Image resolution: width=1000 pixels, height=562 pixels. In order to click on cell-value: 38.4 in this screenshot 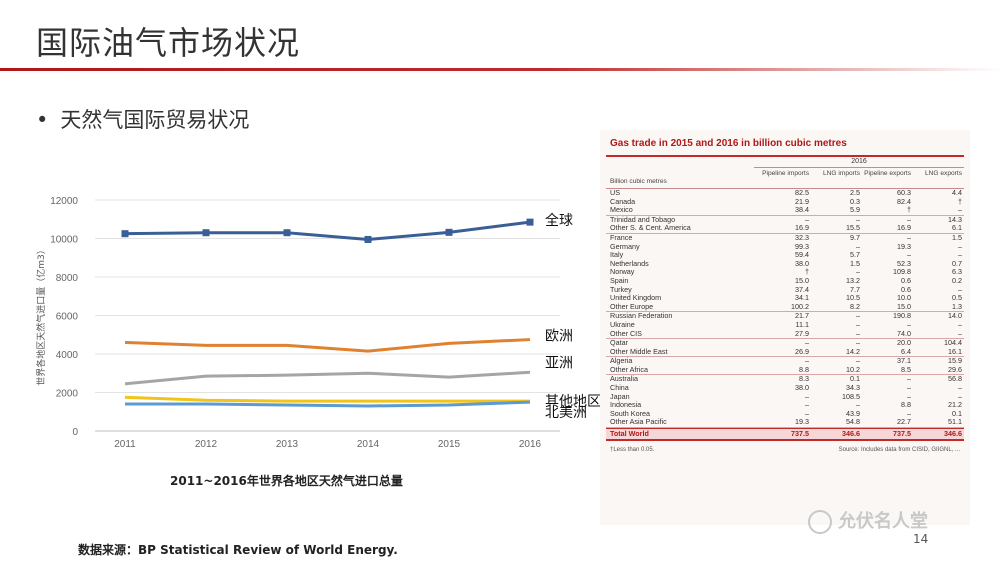, I will do `click(802, 210)`.